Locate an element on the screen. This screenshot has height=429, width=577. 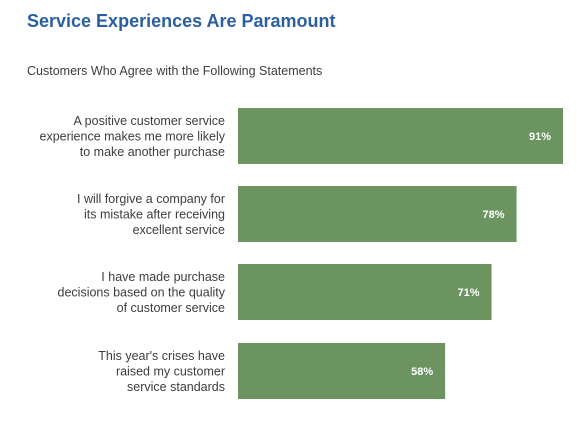
category-label-line: of customer service is located at coordinates (171, 308).